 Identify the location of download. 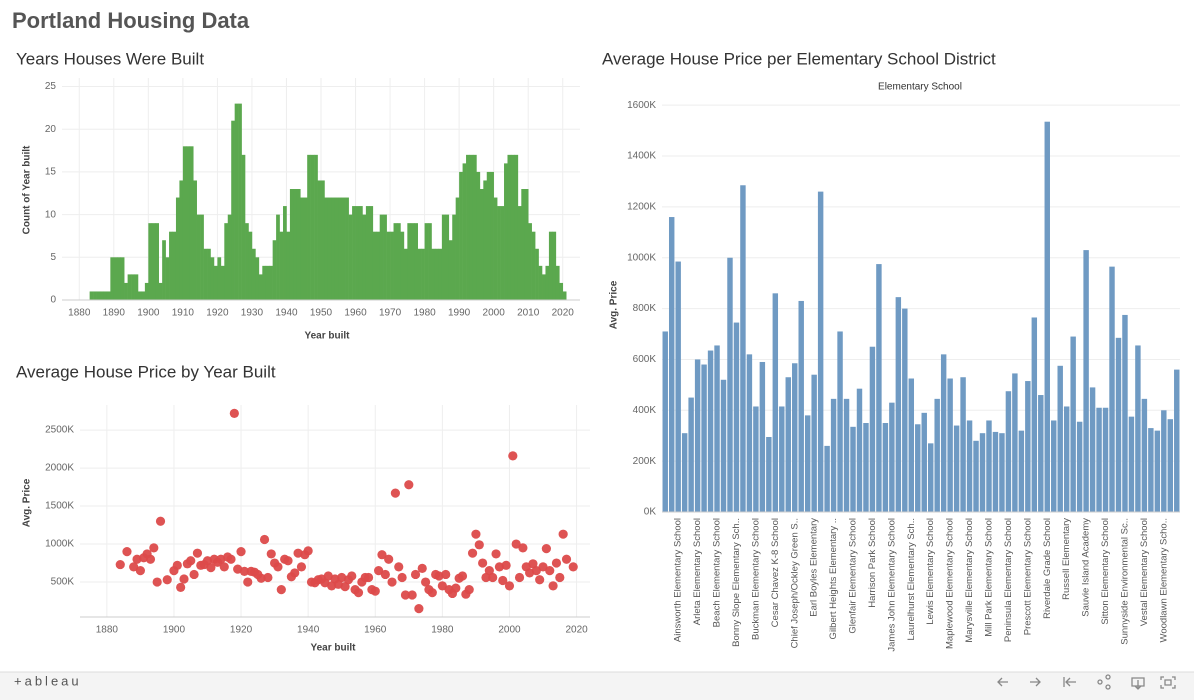
(1138, 683).